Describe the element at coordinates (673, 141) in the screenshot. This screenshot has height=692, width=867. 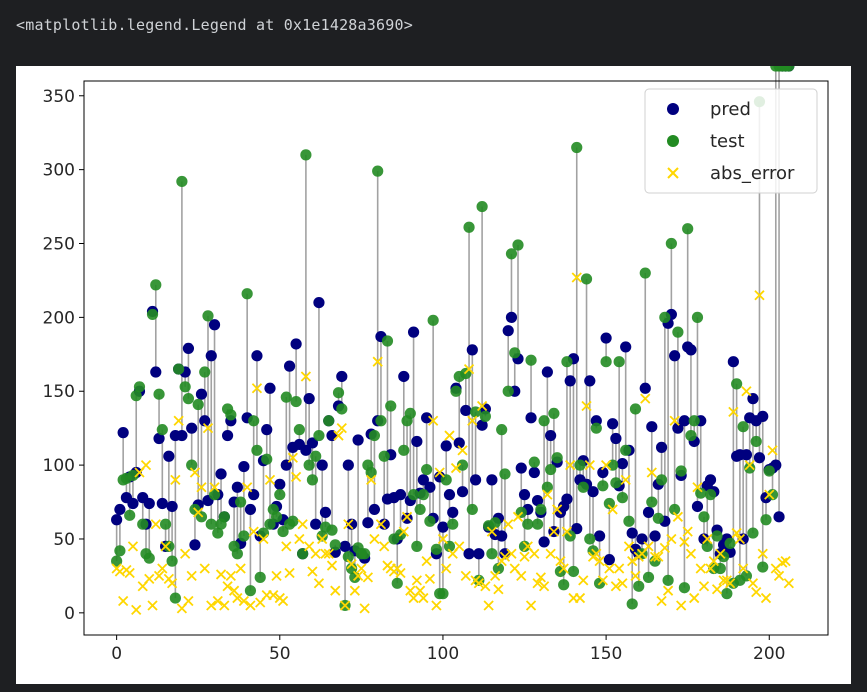
I see `legend-marker-test` at that location.